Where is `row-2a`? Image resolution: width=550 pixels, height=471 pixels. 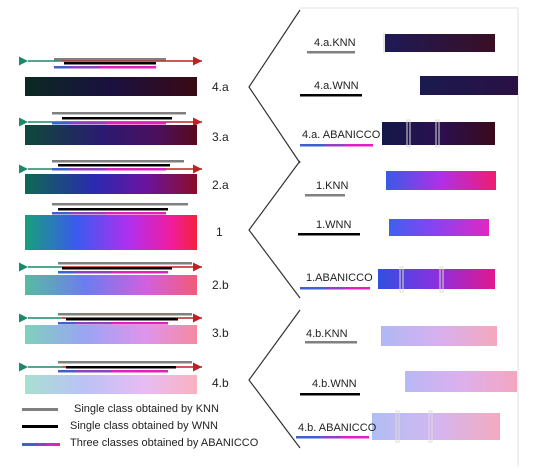 row-2a is located at coordinates (110, 177).